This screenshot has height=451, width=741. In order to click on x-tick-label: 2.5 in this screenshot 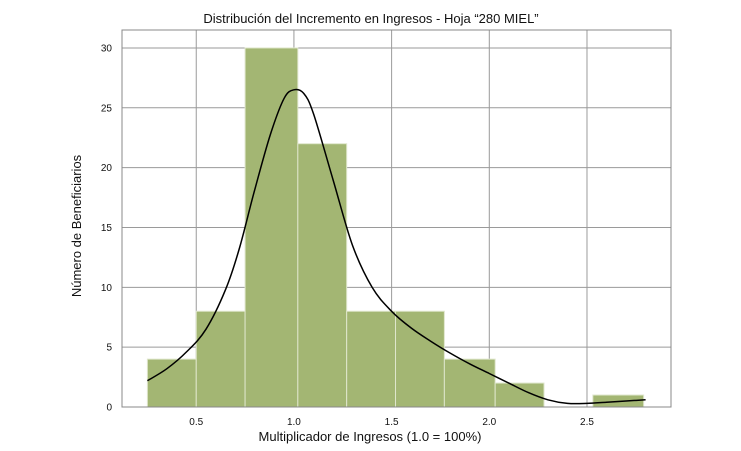, I will do `click(587, 422)`.